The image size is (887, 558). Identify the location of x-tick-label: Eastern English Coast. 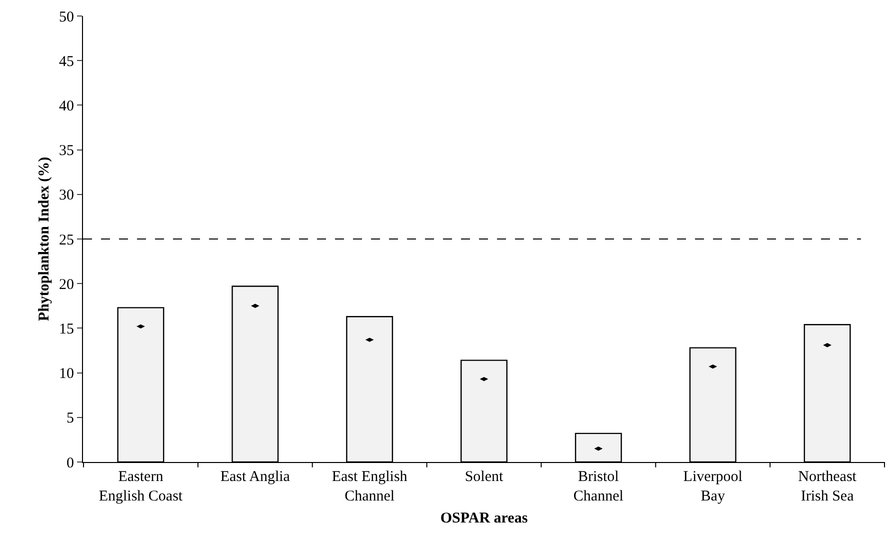
(141, 486).